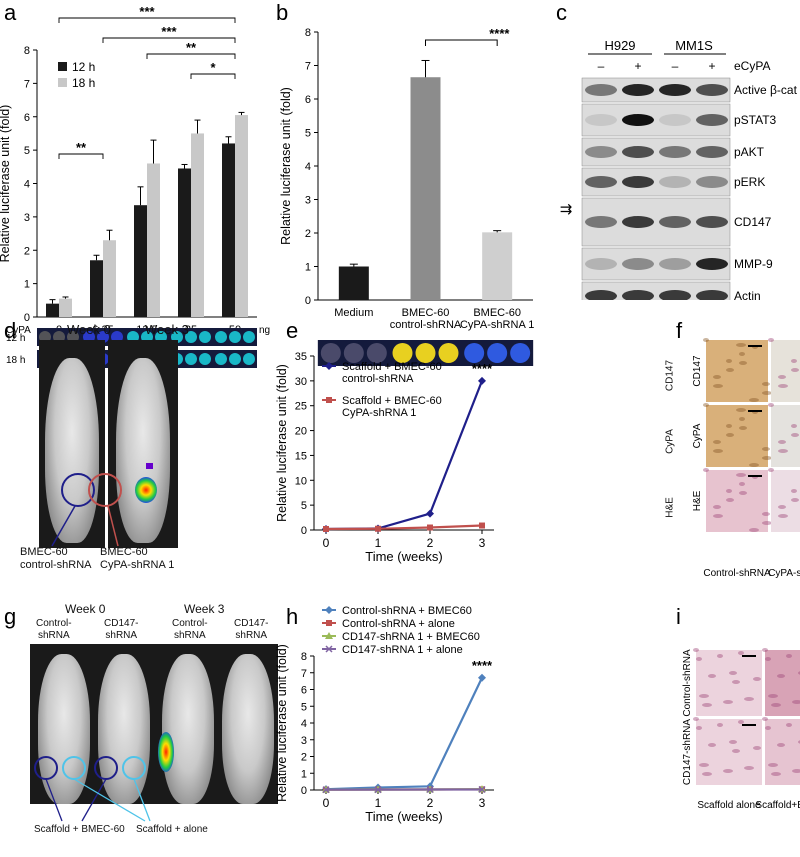  Describe the element at coordinates (737, 501) in the screenshot. I see `f-tile` at that location.